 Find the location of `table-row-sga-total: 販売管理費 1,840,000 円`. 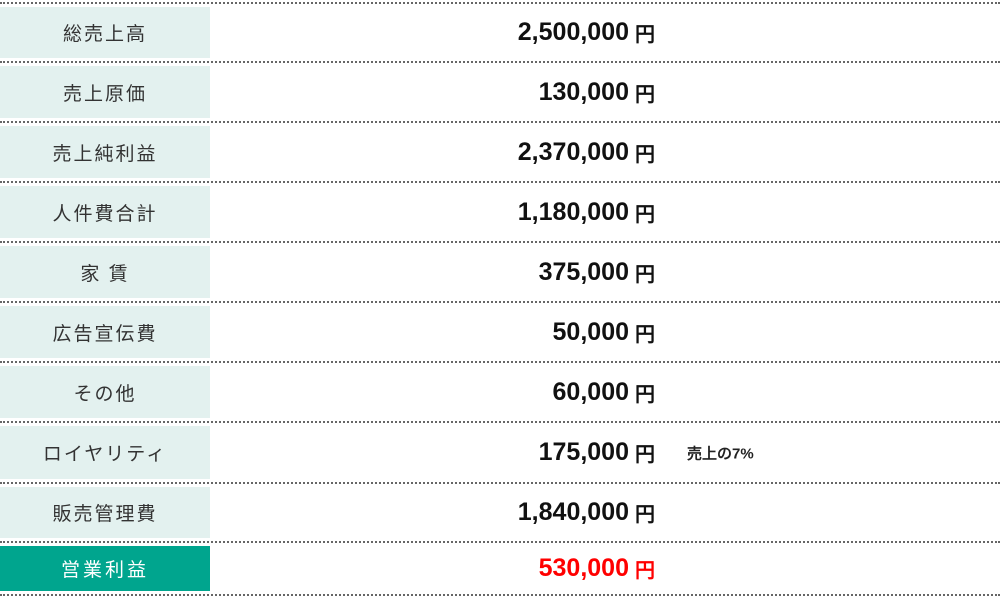

table-row-sga-total: 販売管理費 1,840,000 円 is located at coordinates (500, 511).